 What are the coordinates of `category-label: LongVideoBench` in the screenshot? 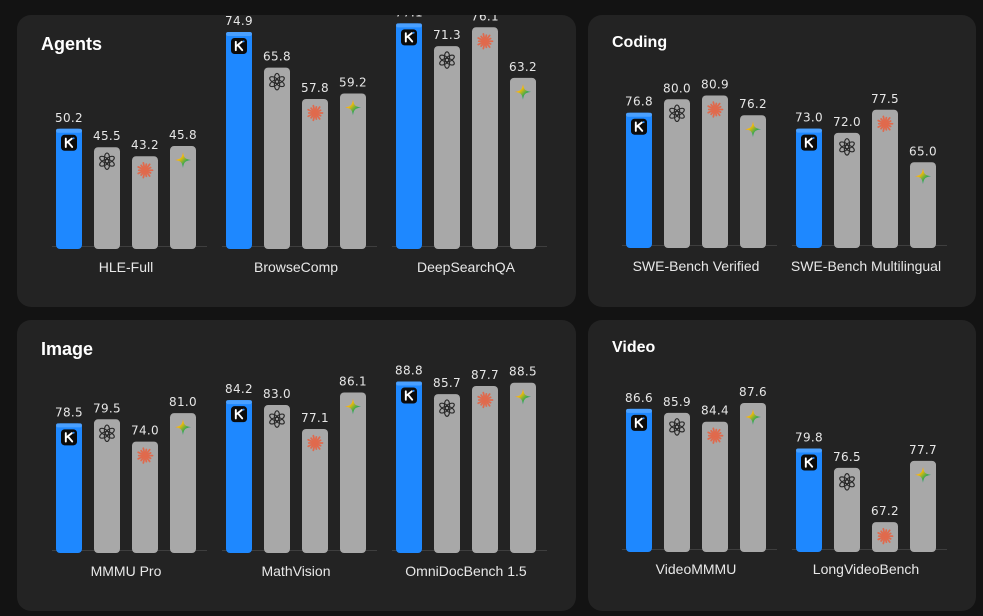 It's located at (866, 569).